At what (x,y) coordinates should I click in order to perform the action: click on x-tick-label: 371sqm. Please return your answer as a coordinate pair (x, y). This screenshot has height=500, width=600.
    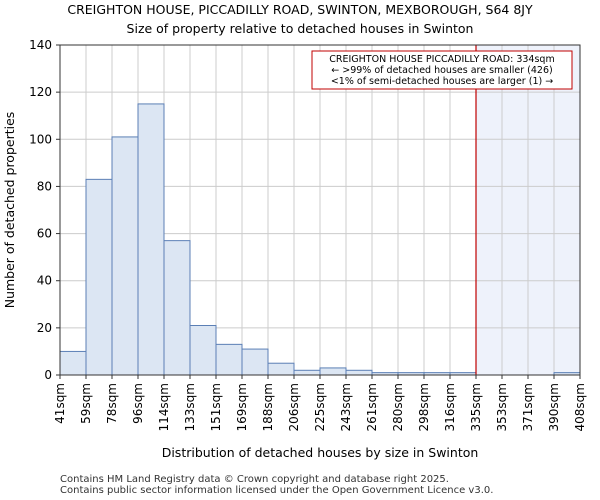
    Looking at the image, I should click on (528, 407).